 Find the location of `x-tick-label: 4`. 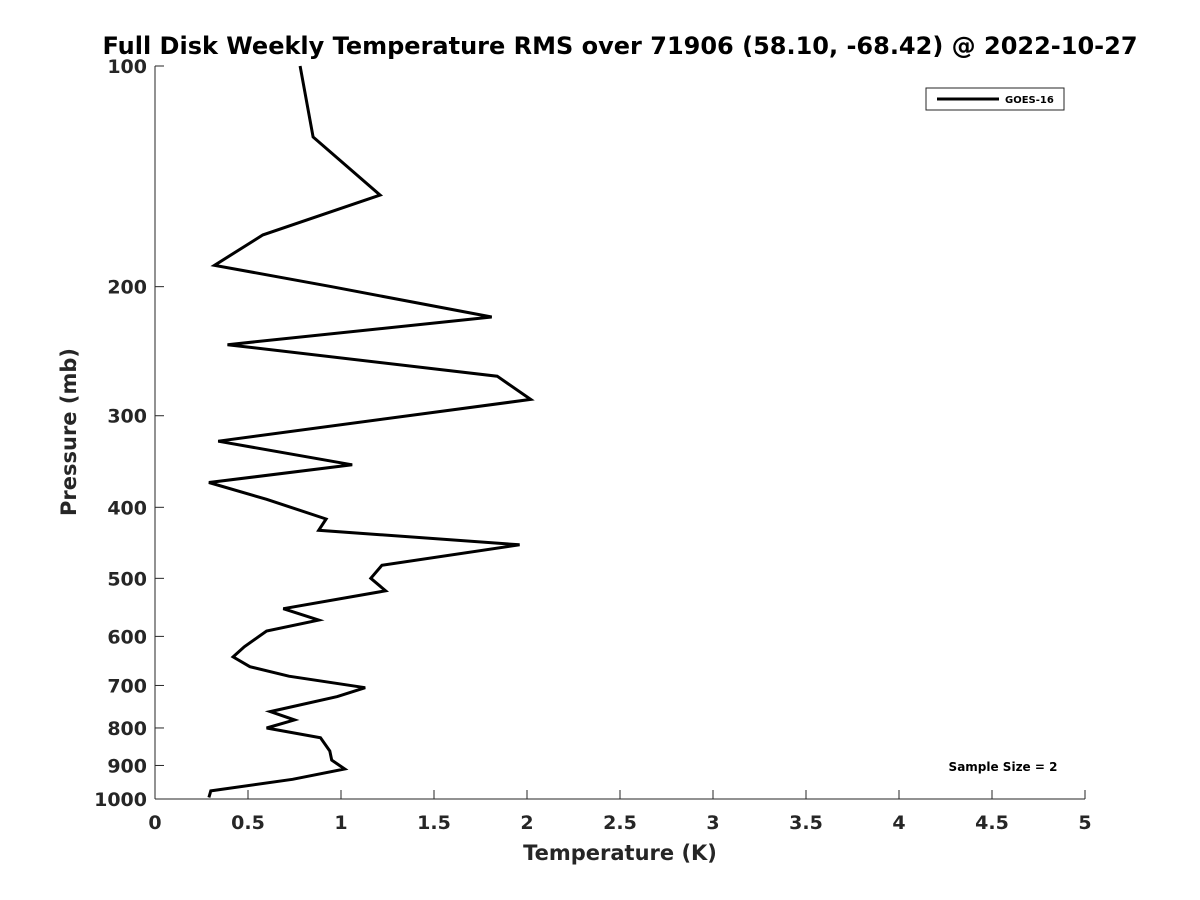

x-tick-label: 4 is located at coordinates (898, 823).